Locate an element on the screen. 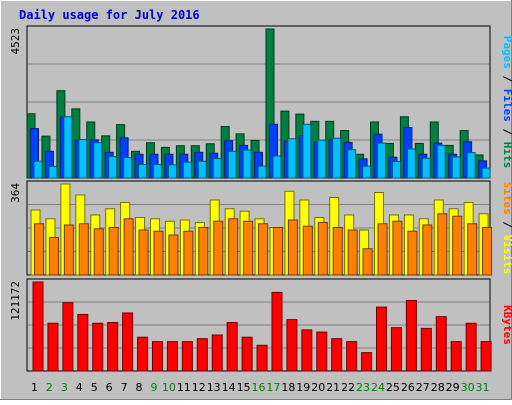 The width and height of the screenshot is (512, 405). legend-item-visits: Visits is located at coordinates (506, 255).